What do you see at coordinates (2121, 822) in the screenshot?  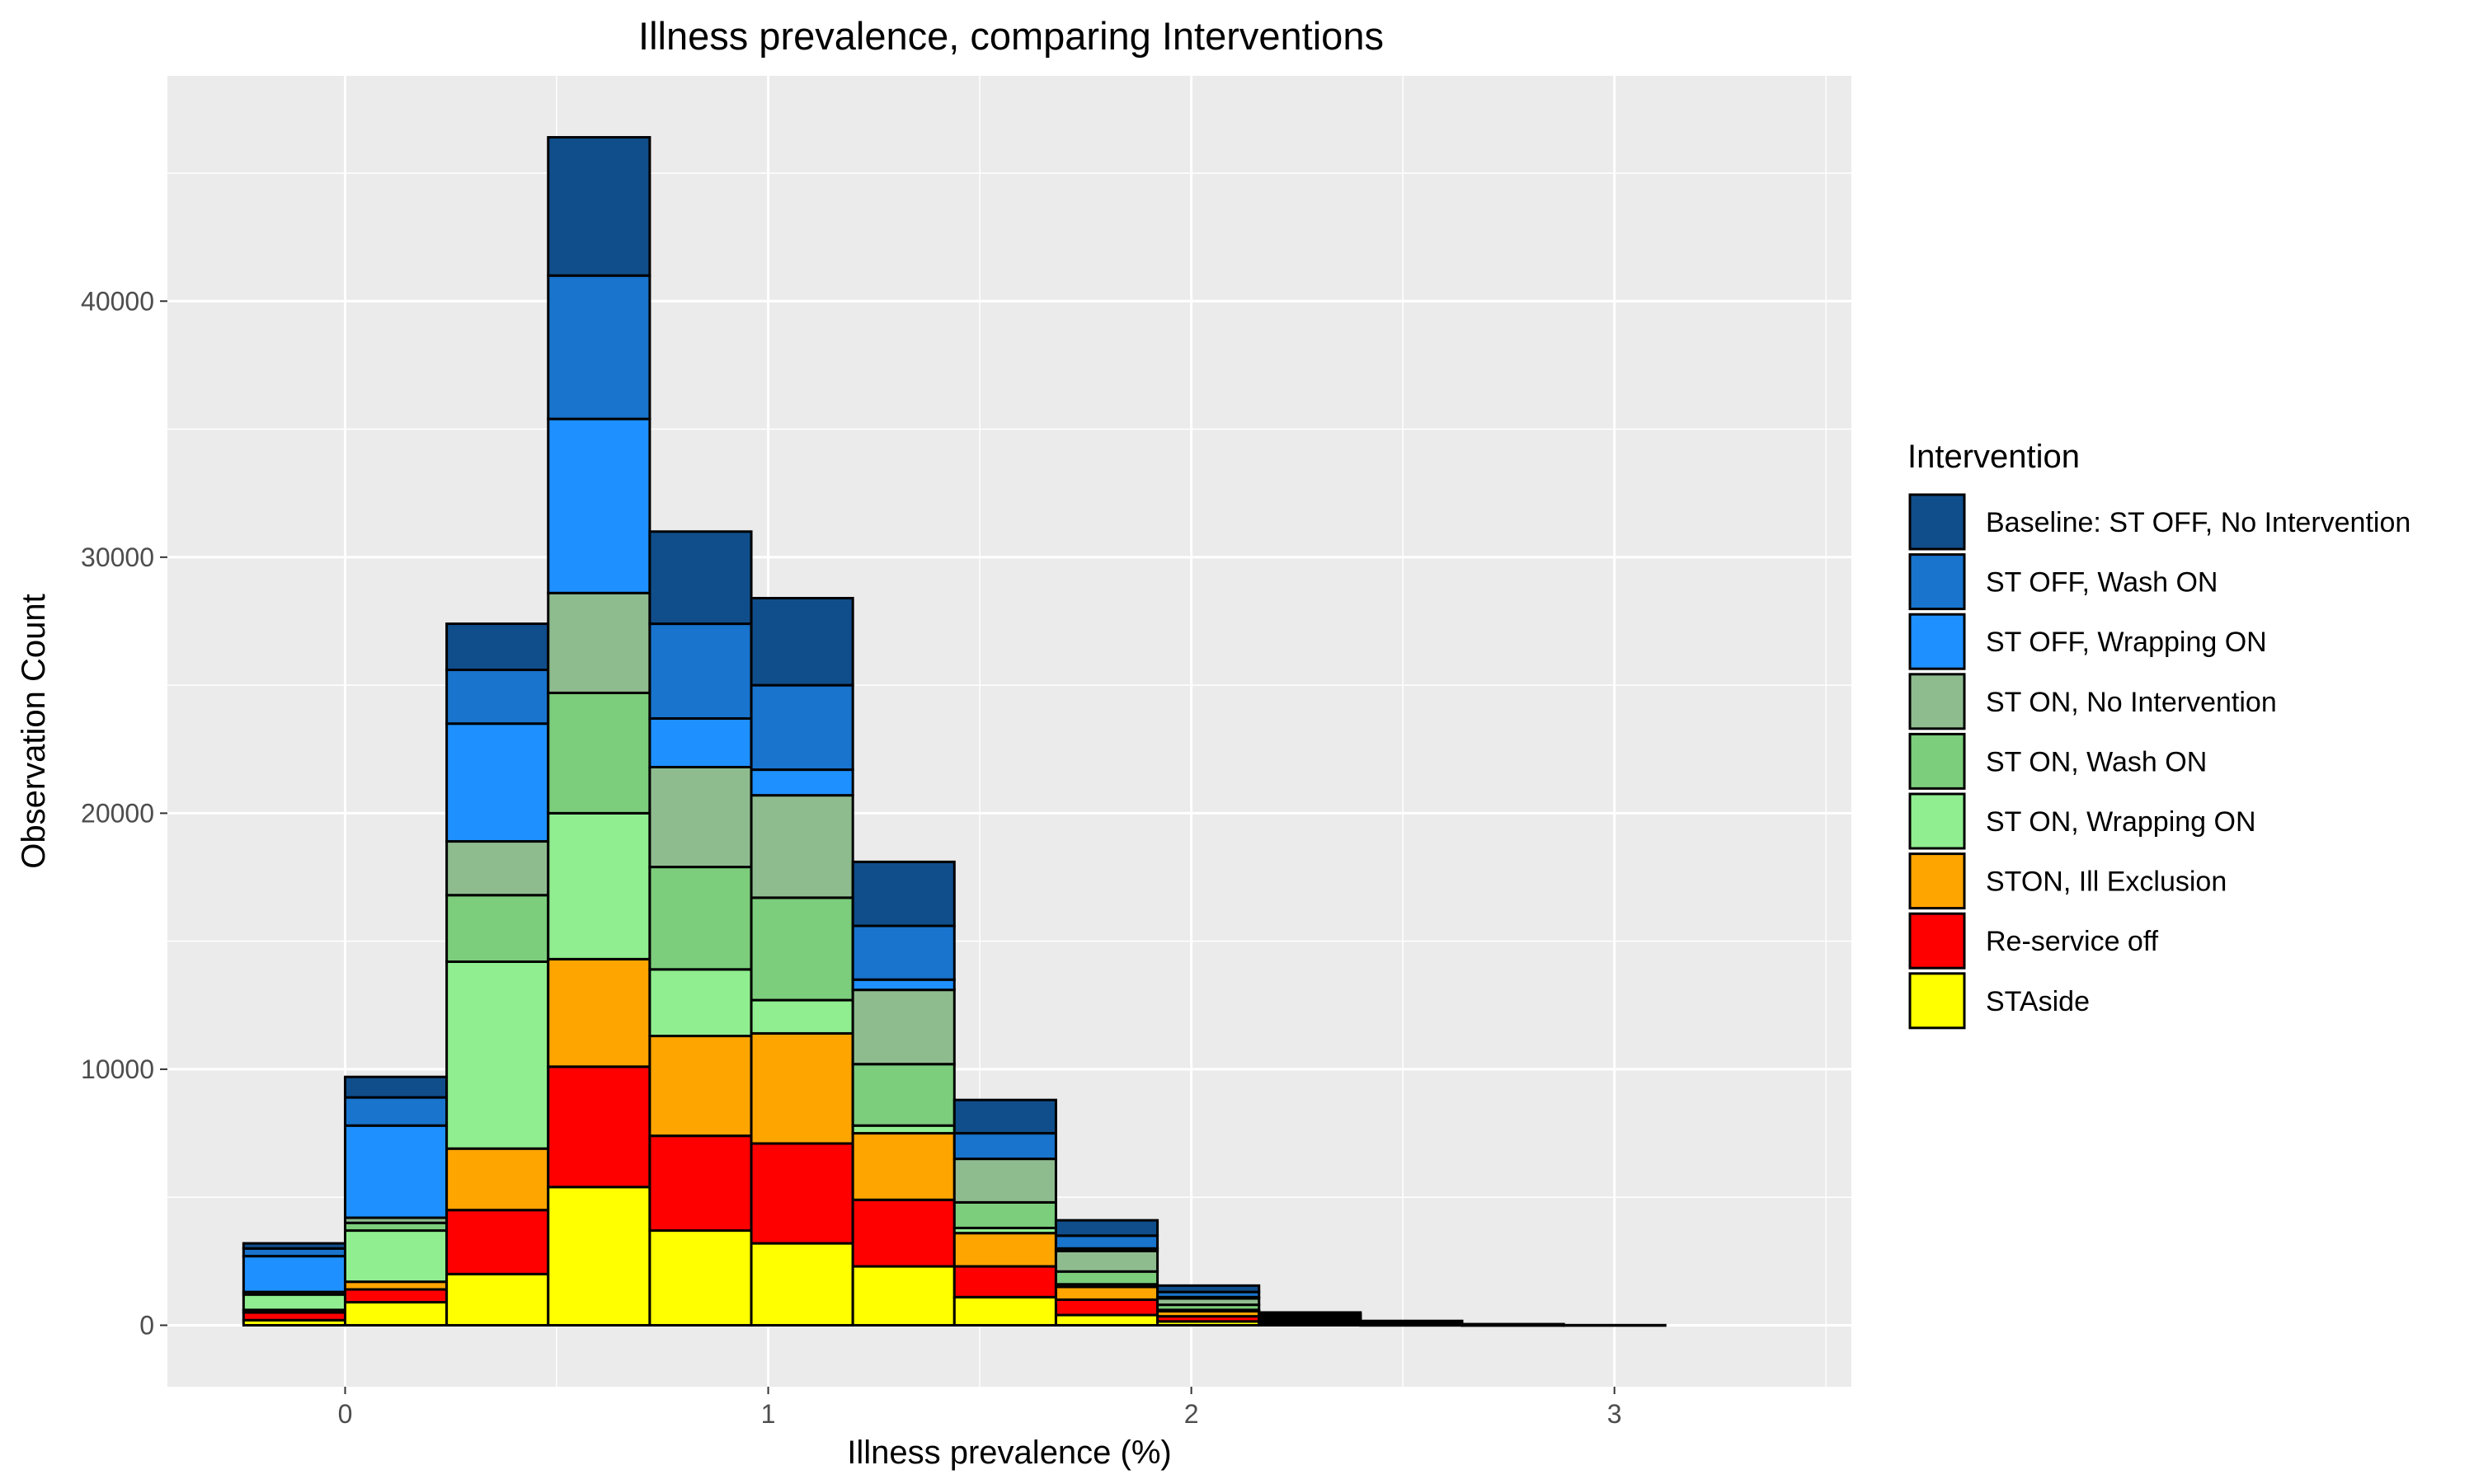 I see `legend-label: ST ON, Wrapping ON` at bounding box center [2121, 822].